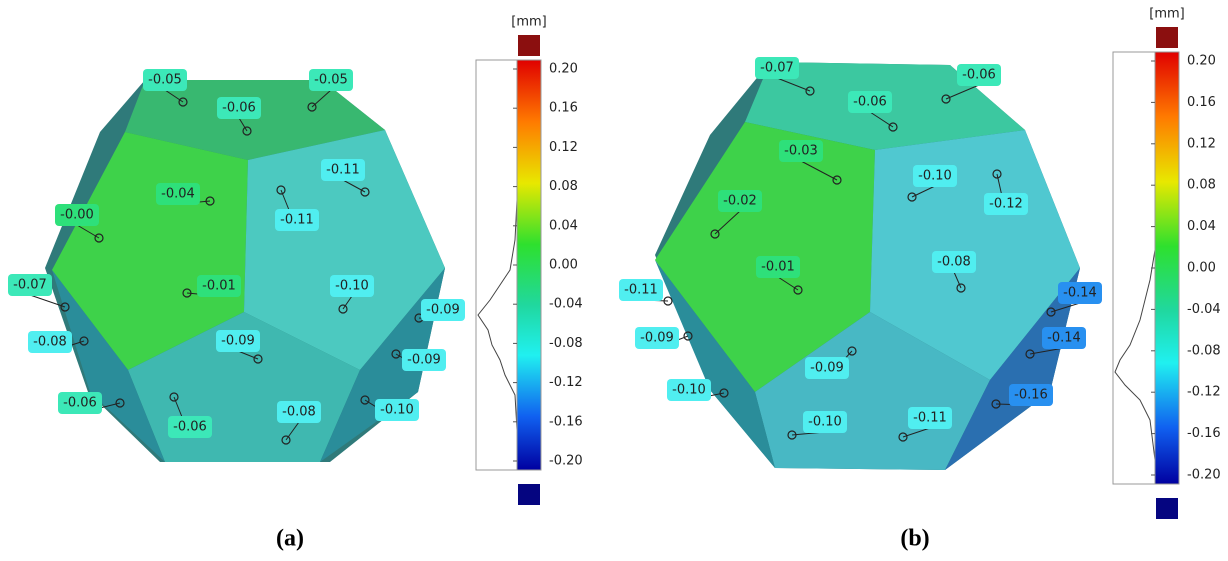 The image size is (1228, 561). I want to click on annotation: -0.02, so click(736, 214).